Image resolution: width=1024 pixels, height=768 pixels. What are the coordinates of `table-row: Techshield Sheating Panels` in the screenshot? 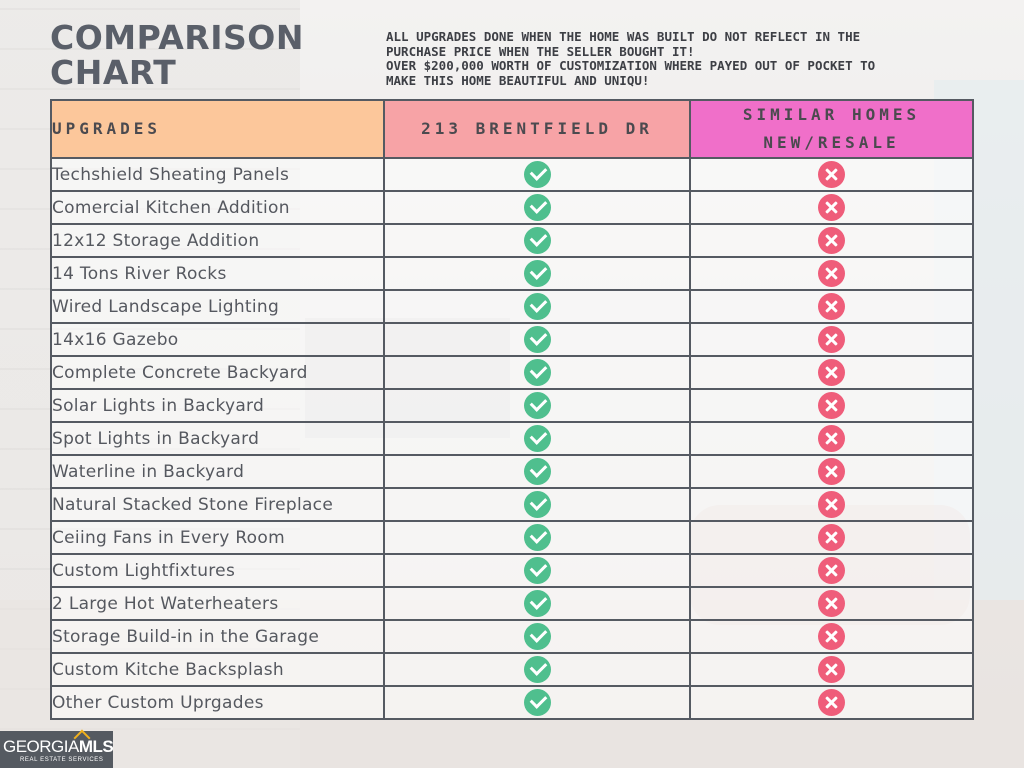 It's located at (512, 174).